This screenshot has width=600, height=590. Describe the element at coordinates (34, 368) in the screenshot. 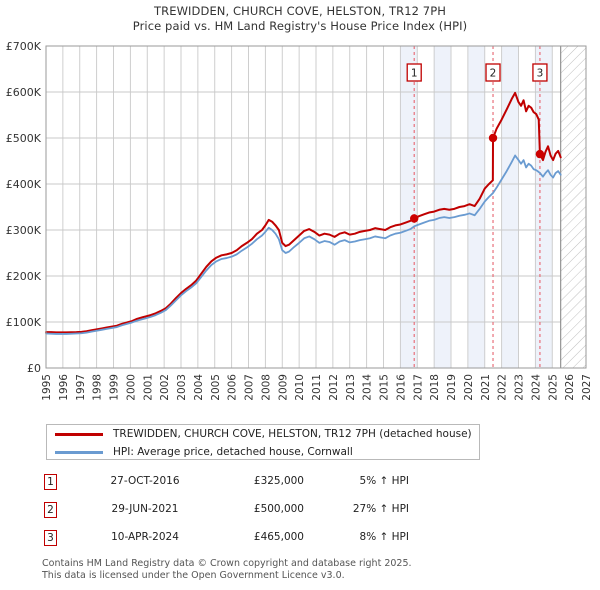

I see `svg-text: £0` at that location.